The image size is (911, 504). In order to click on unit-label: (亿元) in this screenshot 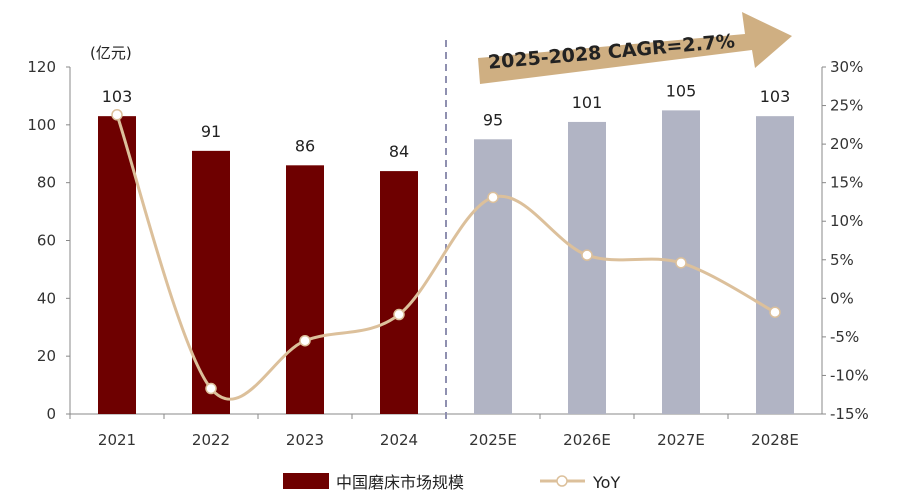, I will do `click(111, 53)`.